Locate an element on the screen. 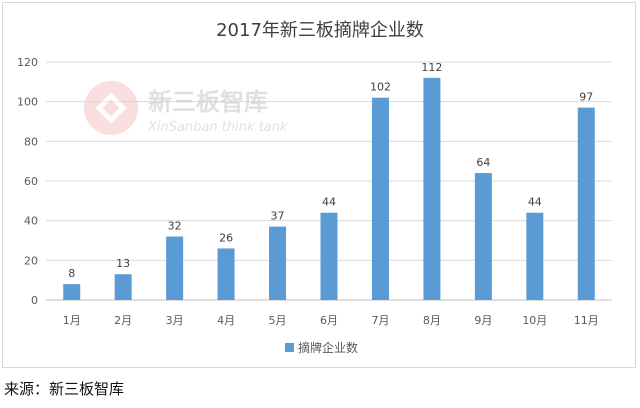 Image resolution: width=640 pixels, height=408 pixels. data-label: 8 is located at coordinates (71, 273).